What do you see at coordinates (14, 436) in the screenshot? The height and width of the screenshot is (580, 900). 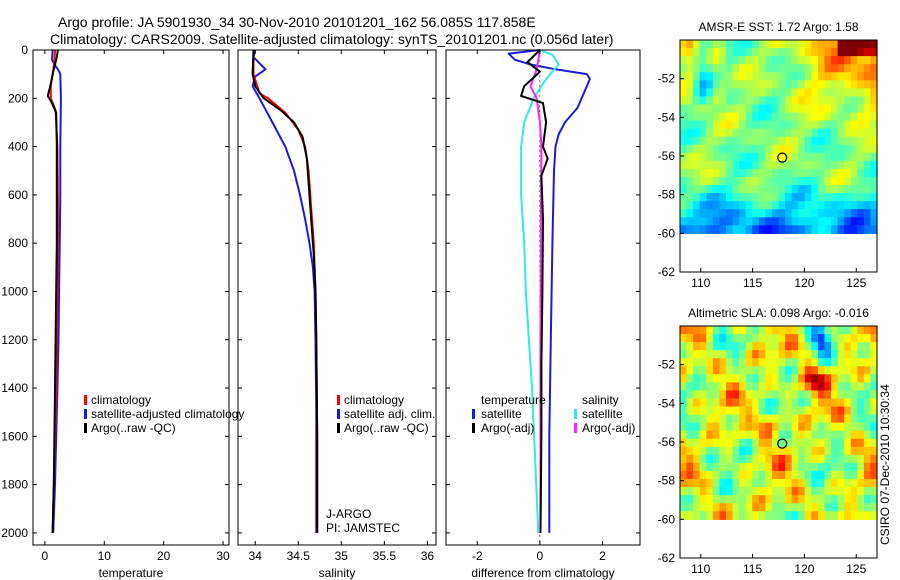 I see `y-tick-label: 1600` at bounding box center [14, 436].